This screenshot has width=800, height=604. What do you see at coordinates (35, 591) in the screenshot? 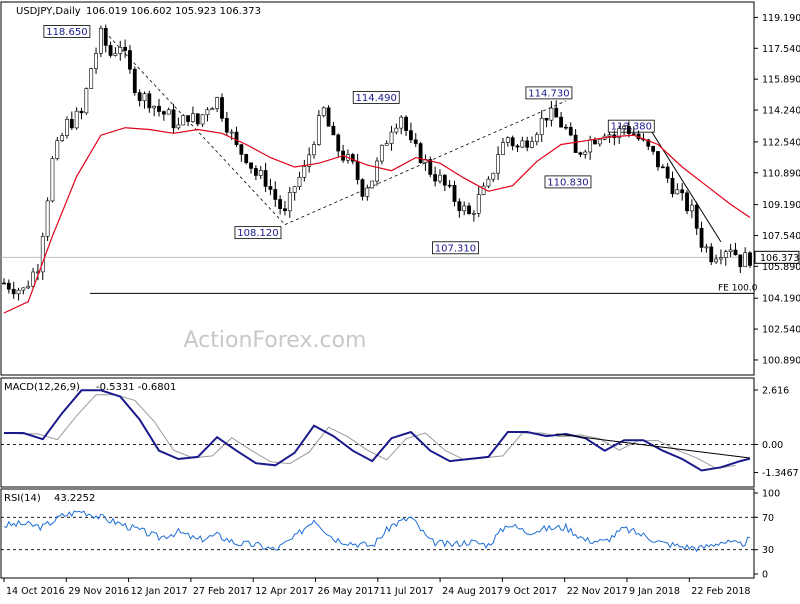
I see `x-tick-label: 14 Oct 2016` at bounding box center [35, 591].